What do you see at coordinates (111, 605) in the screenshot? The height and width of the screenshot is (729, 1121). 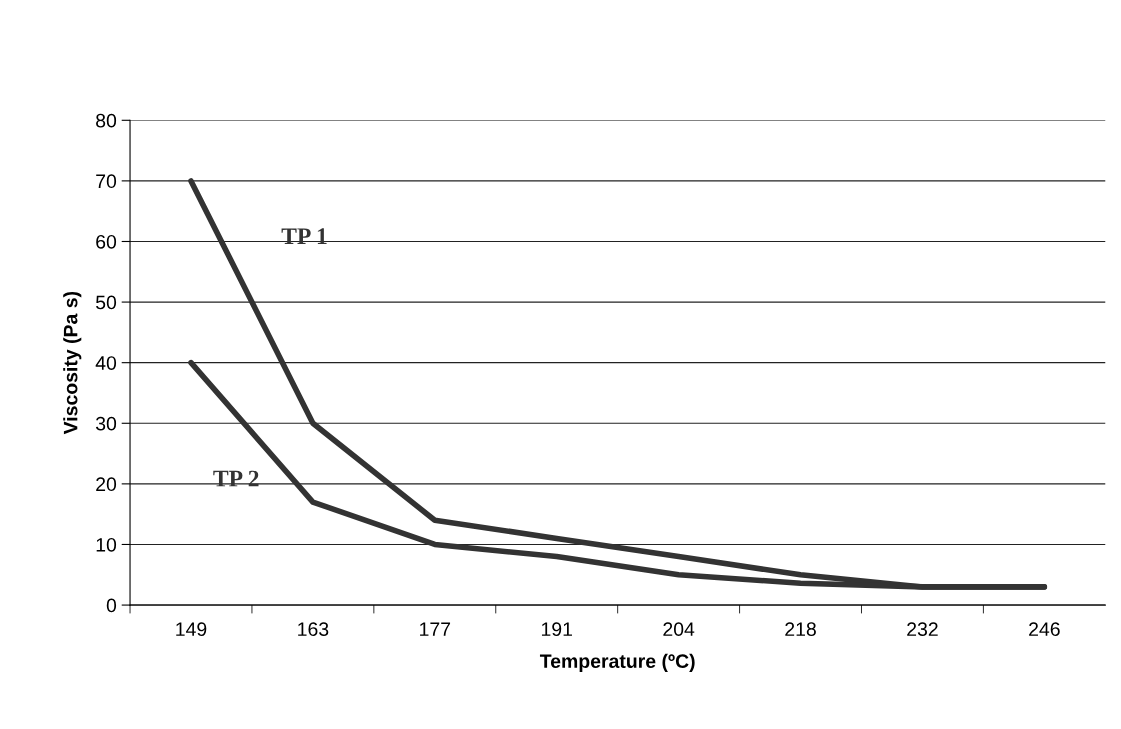 I see `y-tick-label: 0` at bounding box center [111, 605].